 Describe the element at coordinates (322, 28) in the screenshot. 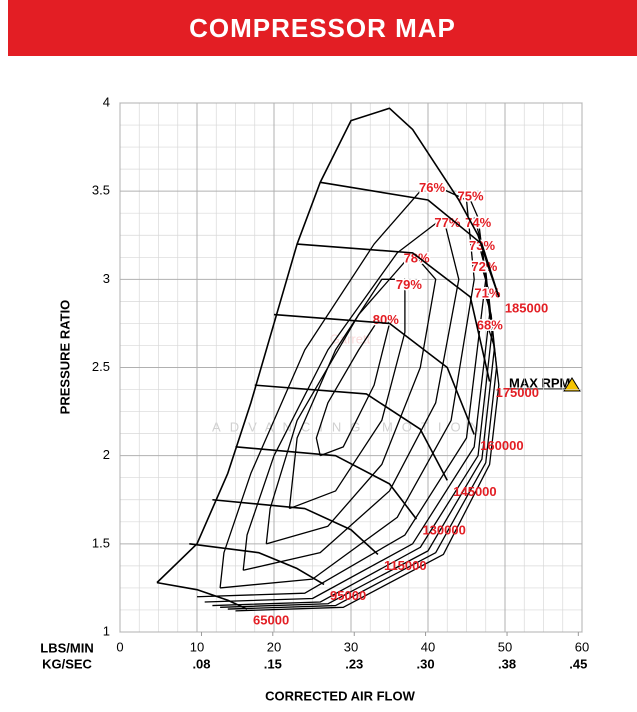

I see `header-title: COMPRESSOR MAP` at that location.